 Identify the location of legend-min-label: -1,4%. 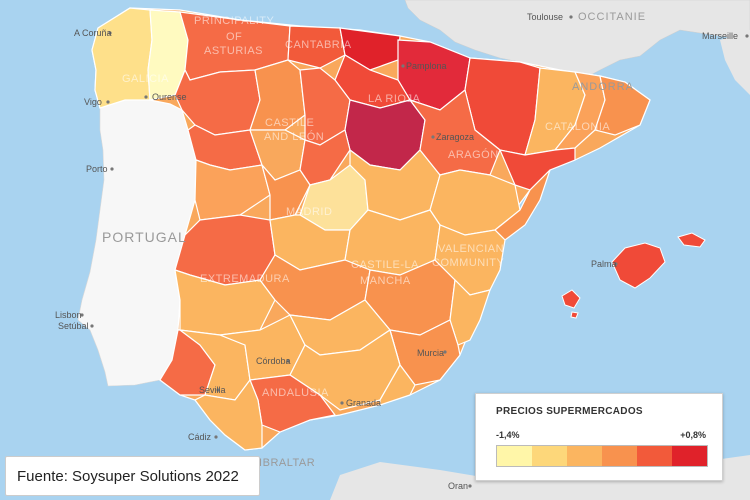
(508, 435).